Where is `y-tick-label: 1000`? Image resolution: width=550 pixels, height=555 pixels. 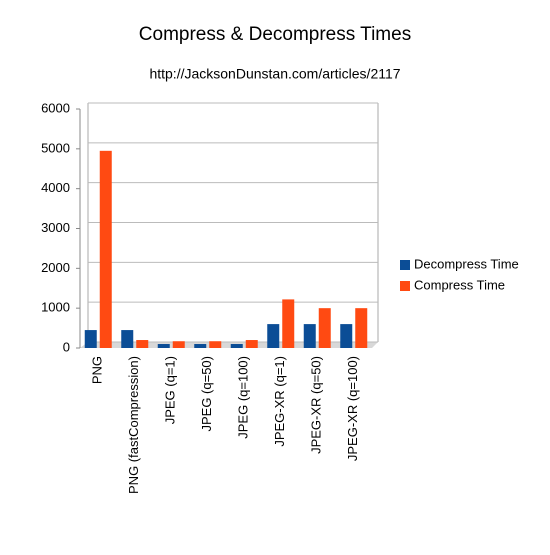
y-tick-label: 1000 is located at coordinates (55, 307).